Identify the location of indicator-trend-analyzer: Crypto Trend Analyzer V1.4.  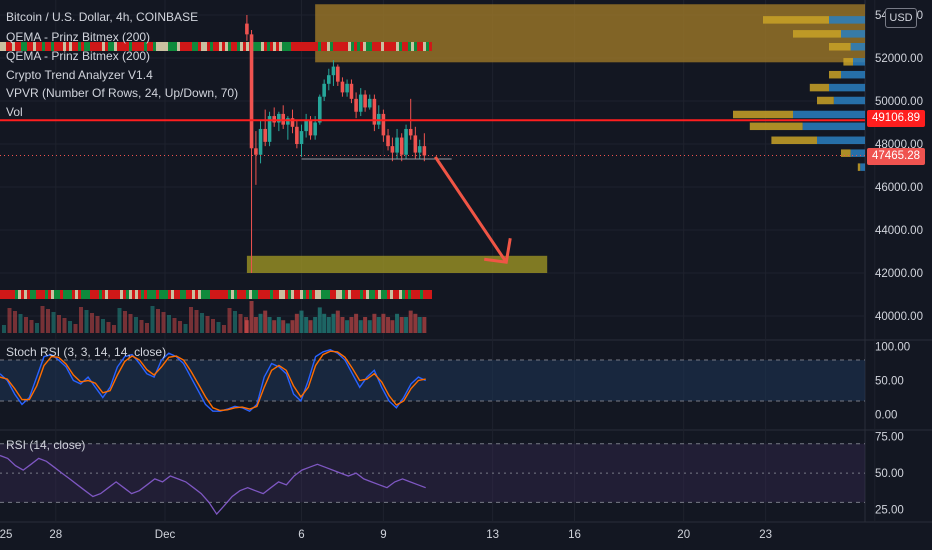
(79, 75).